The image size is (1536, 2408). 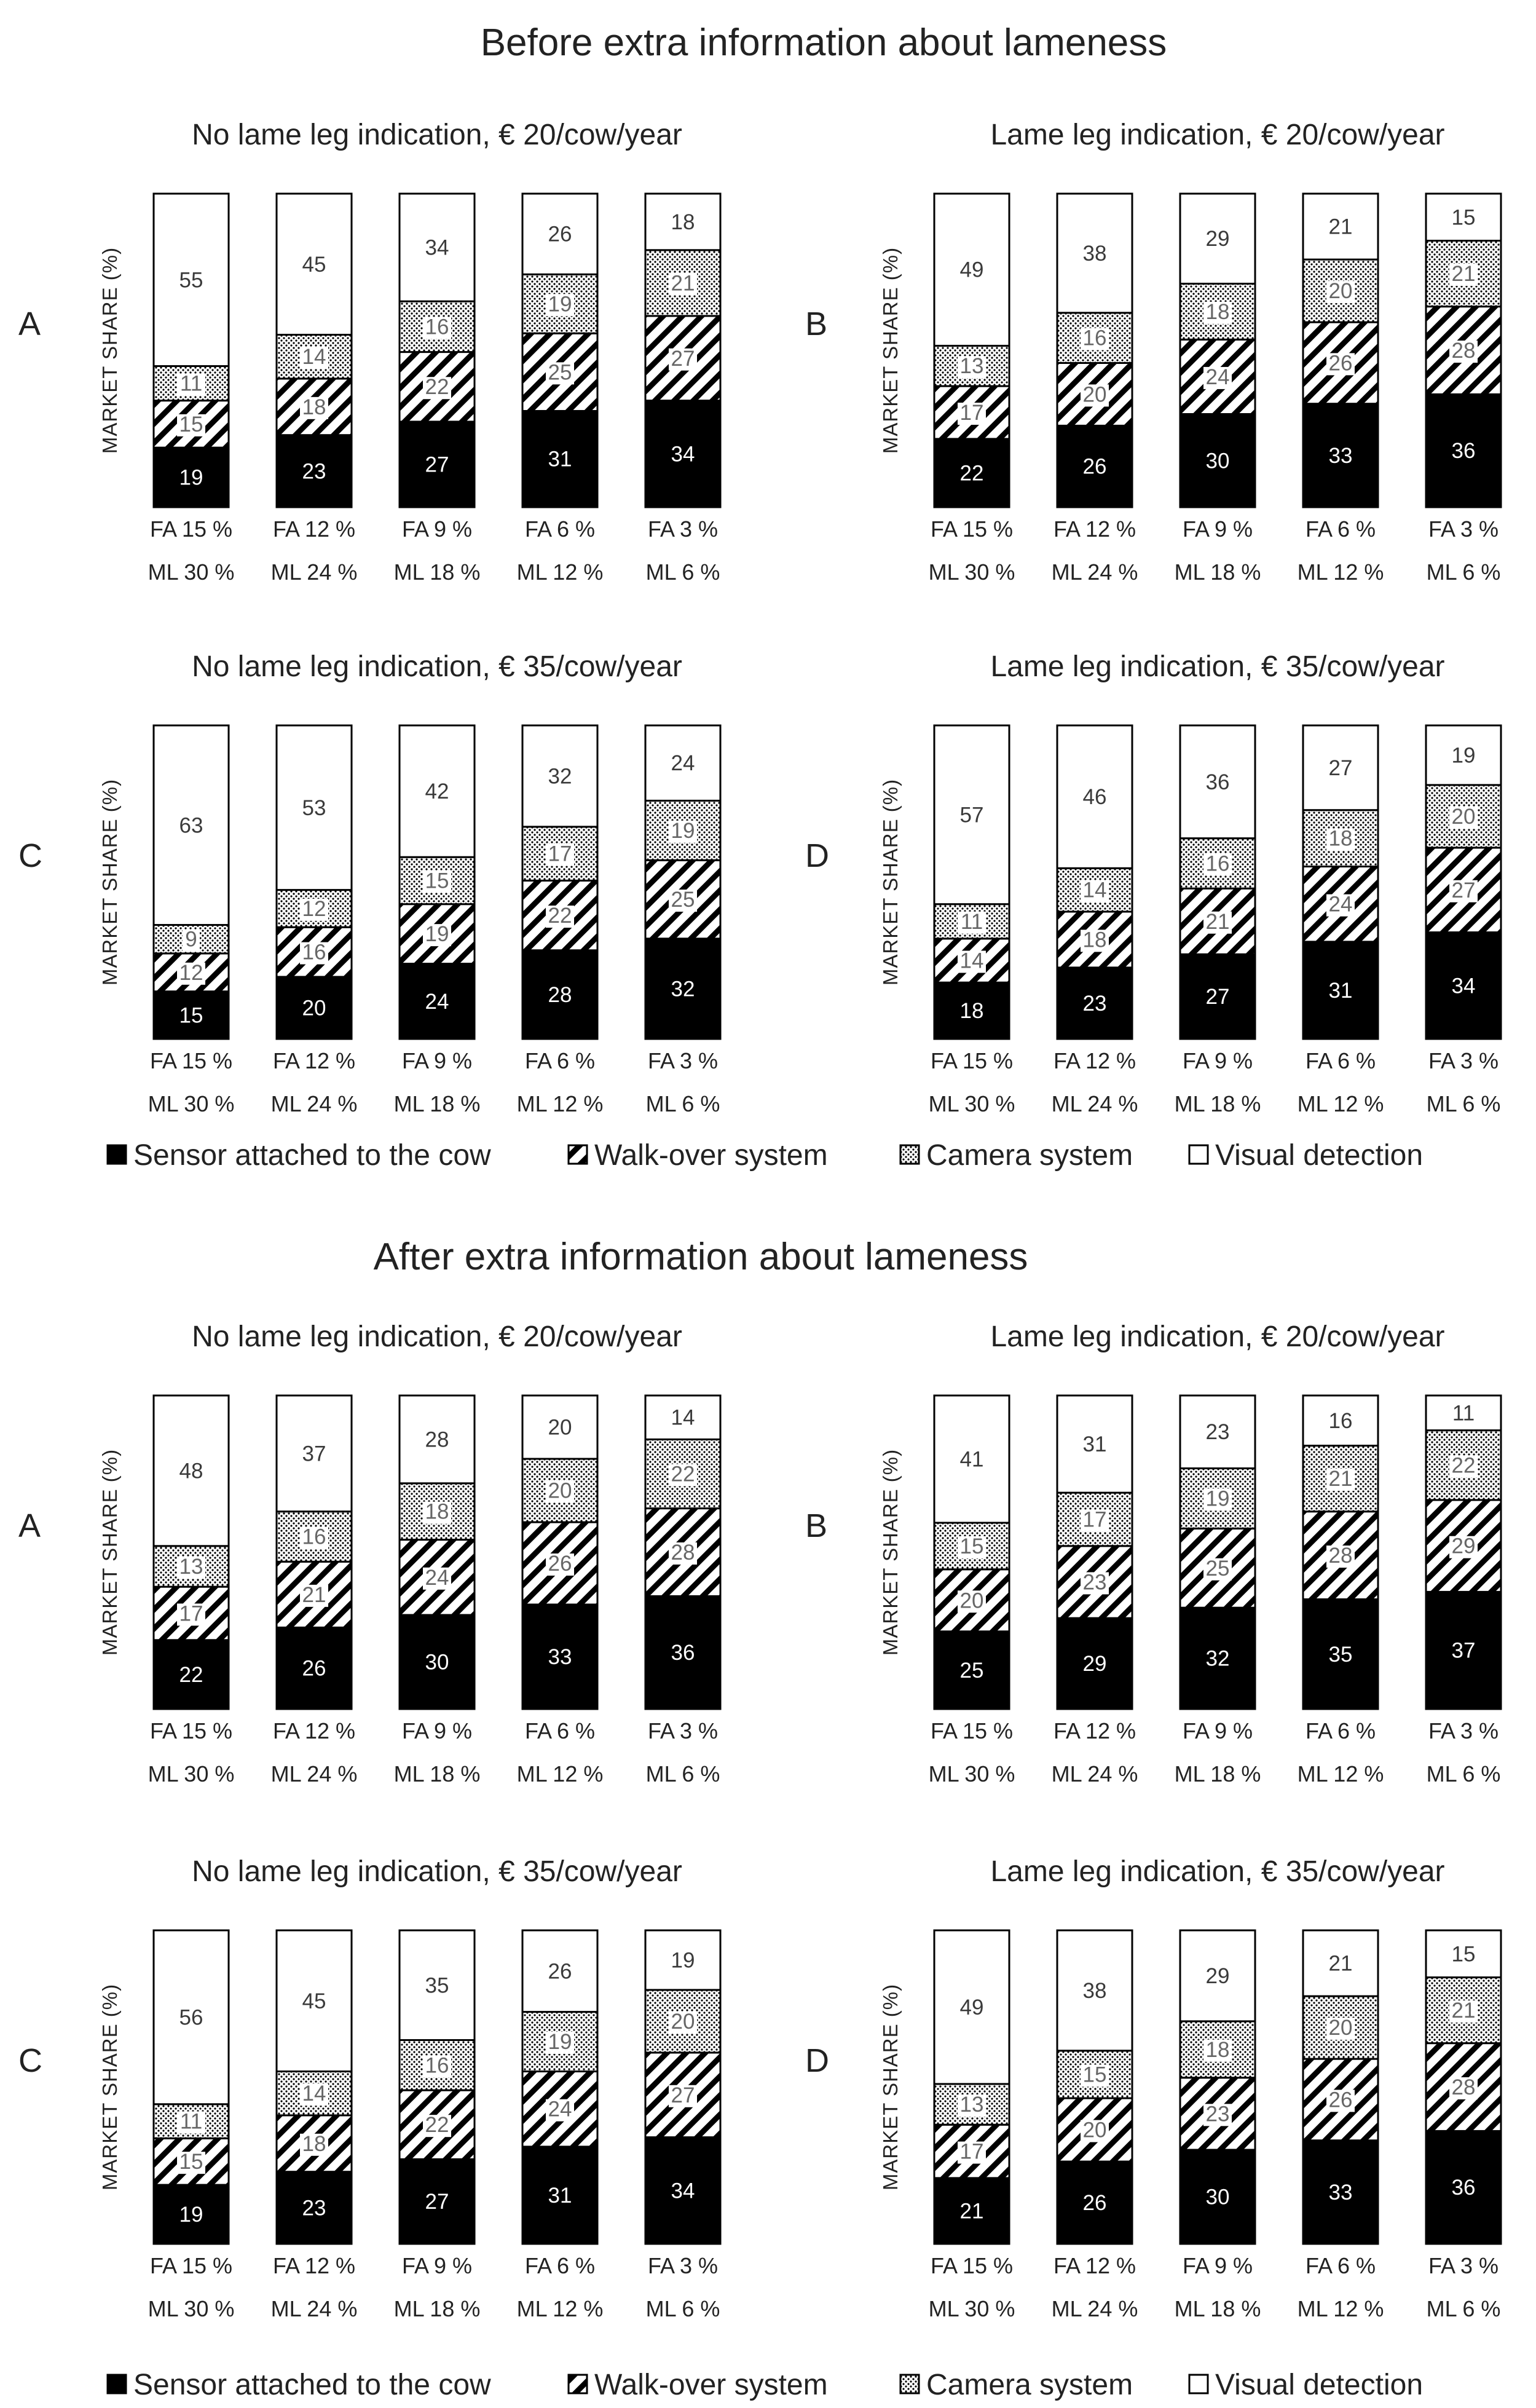 I want to click on data-label: 38, so click(x=1095, y=1991).